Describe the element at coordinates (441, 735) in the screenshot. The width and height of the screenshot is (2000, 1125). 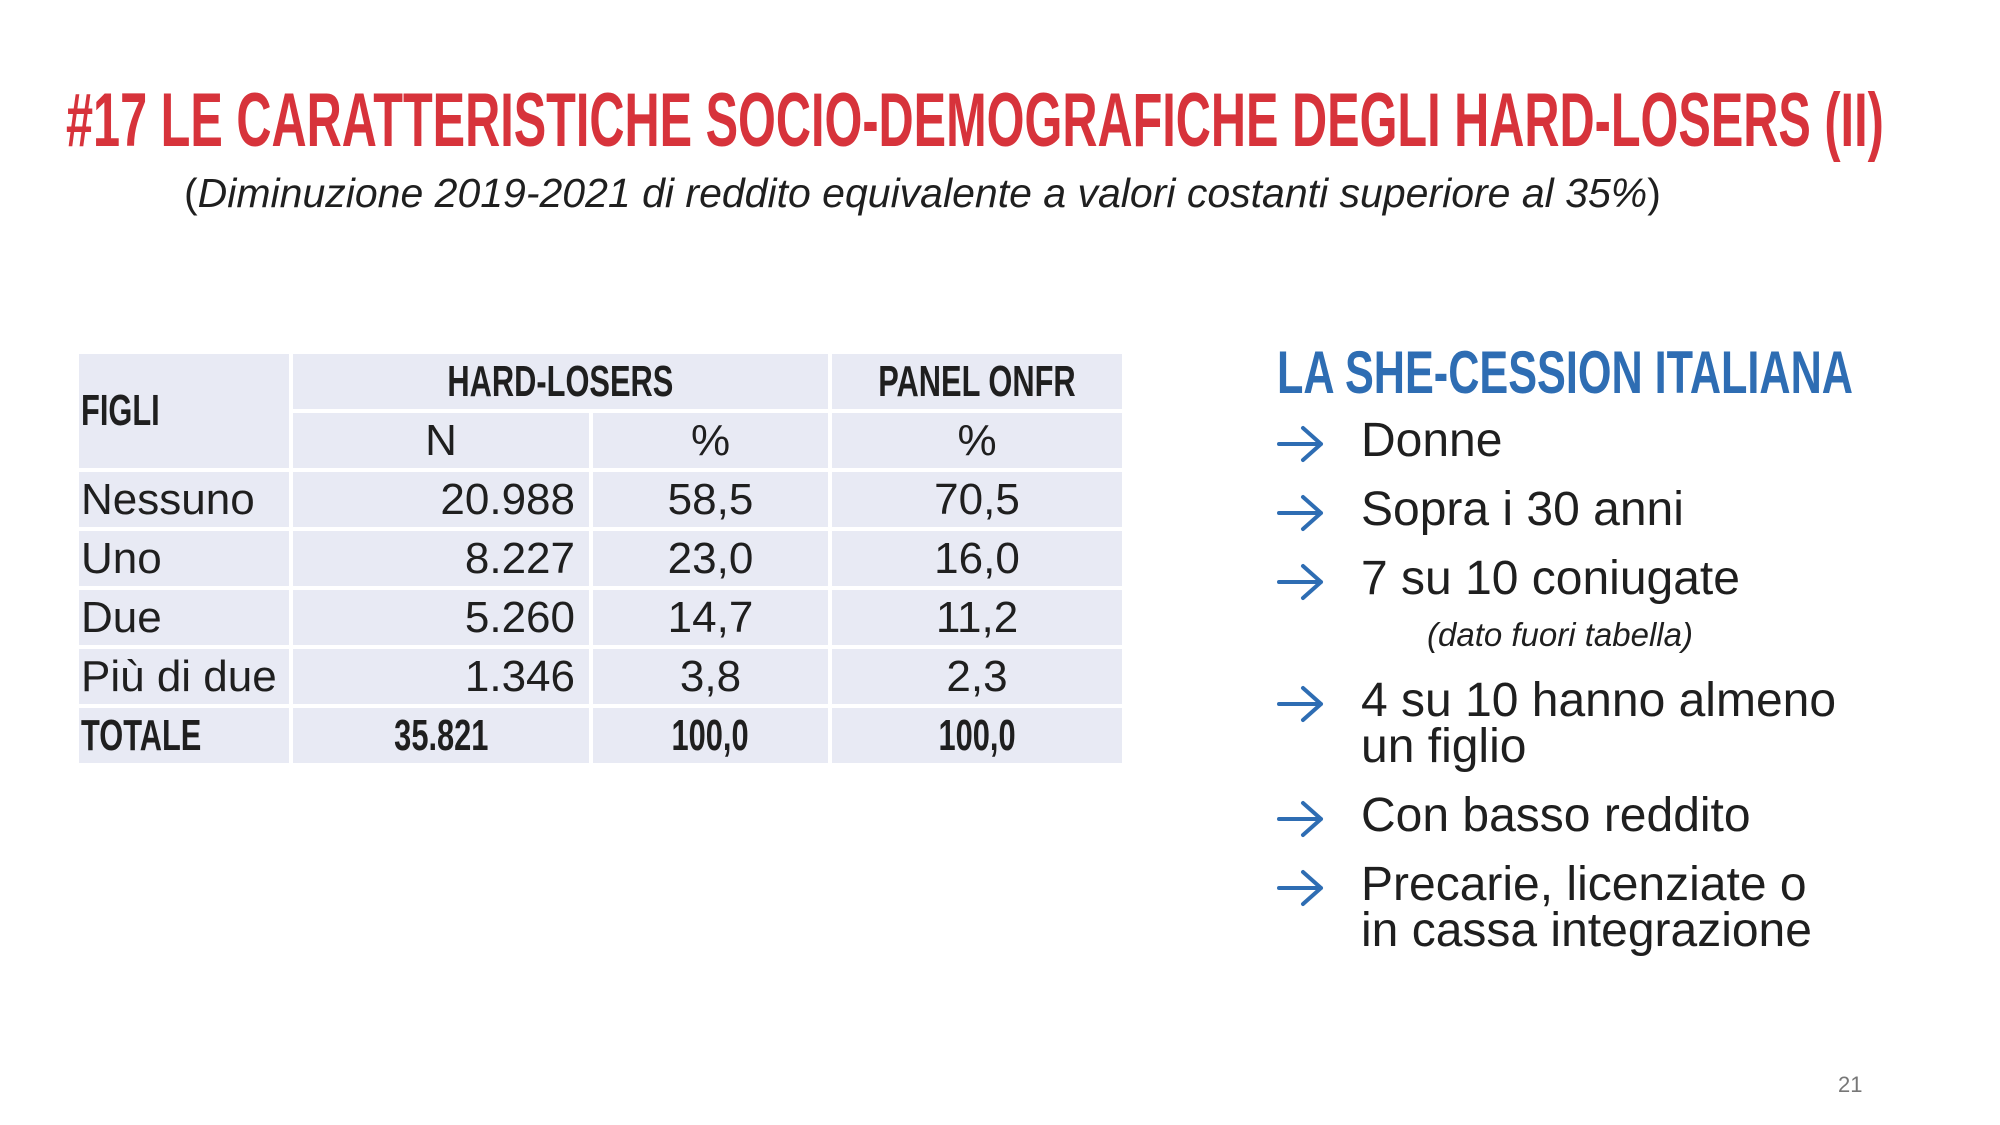
I see `total-n: 35.821` at that location.